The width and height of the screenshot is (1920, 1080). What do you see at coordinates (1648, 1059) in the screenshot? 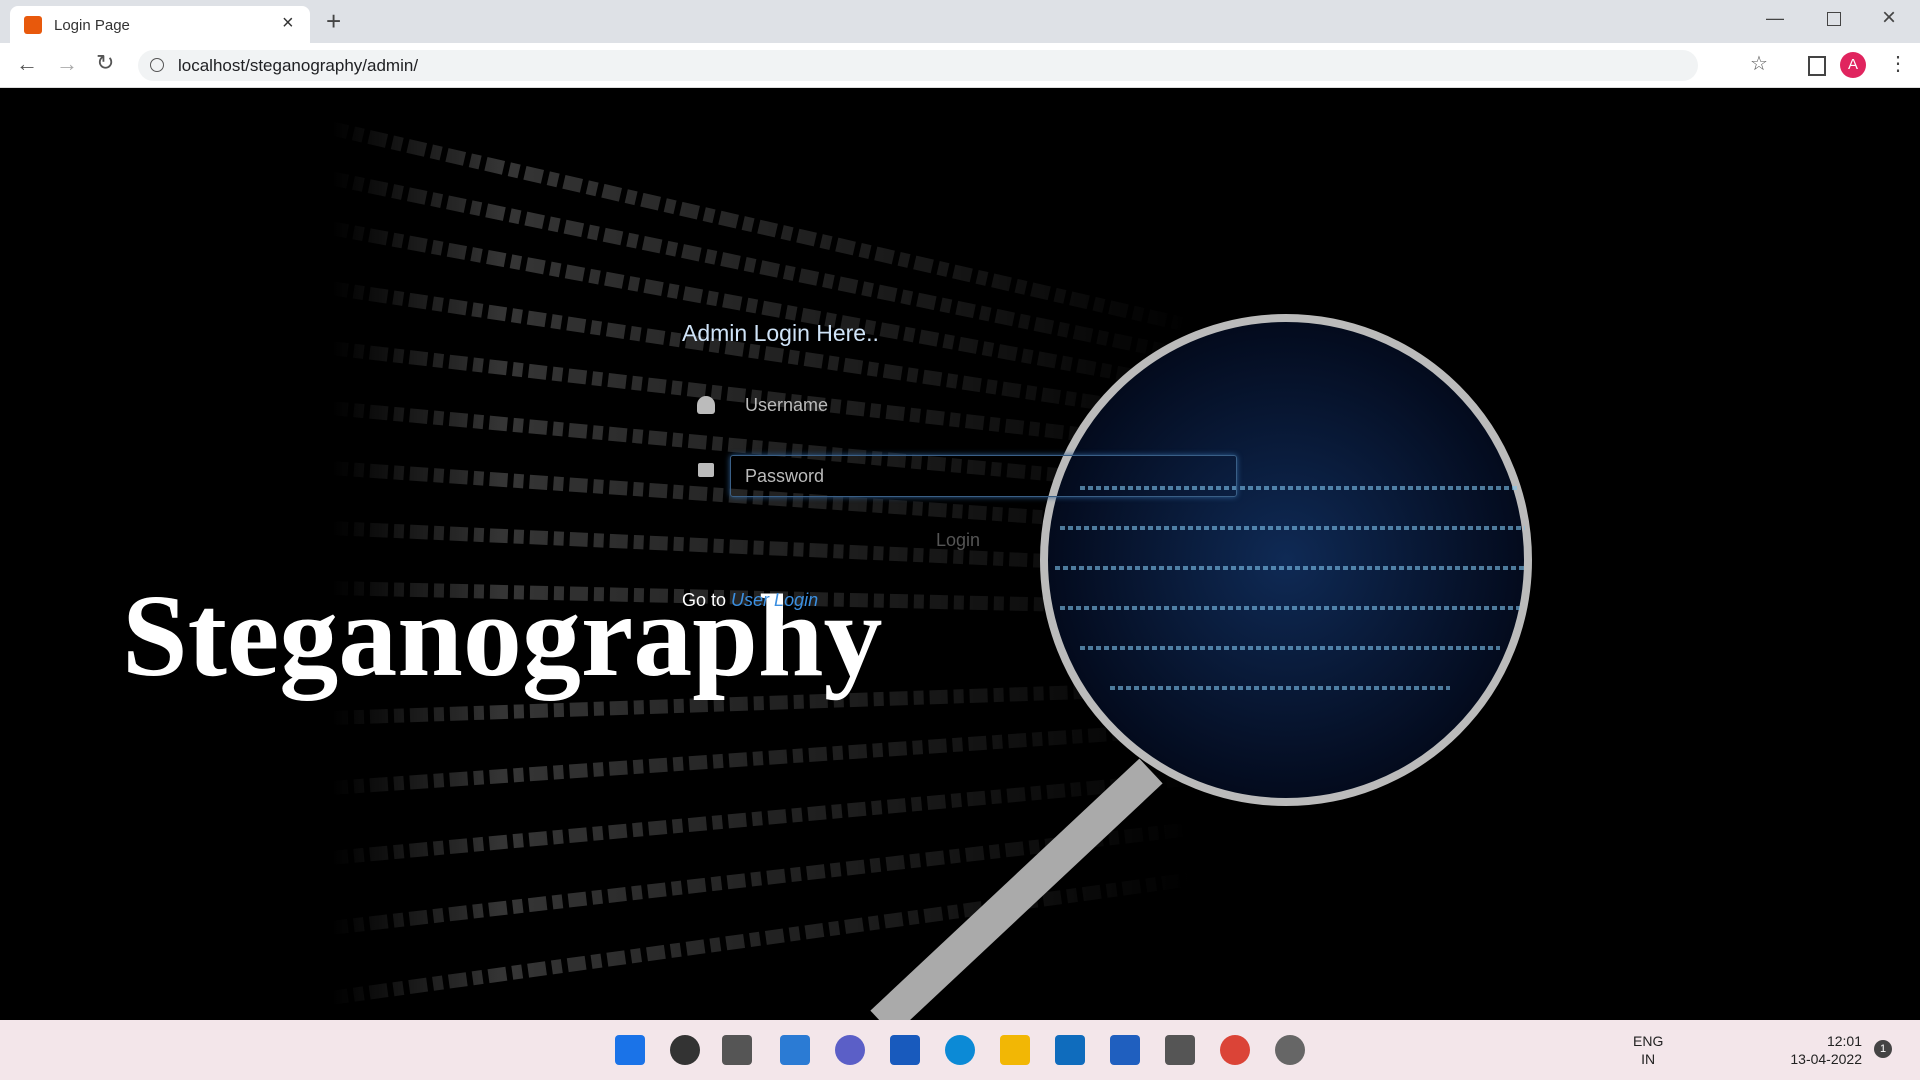
I see `region-code: IN` at bounding box center [1648, 1059].